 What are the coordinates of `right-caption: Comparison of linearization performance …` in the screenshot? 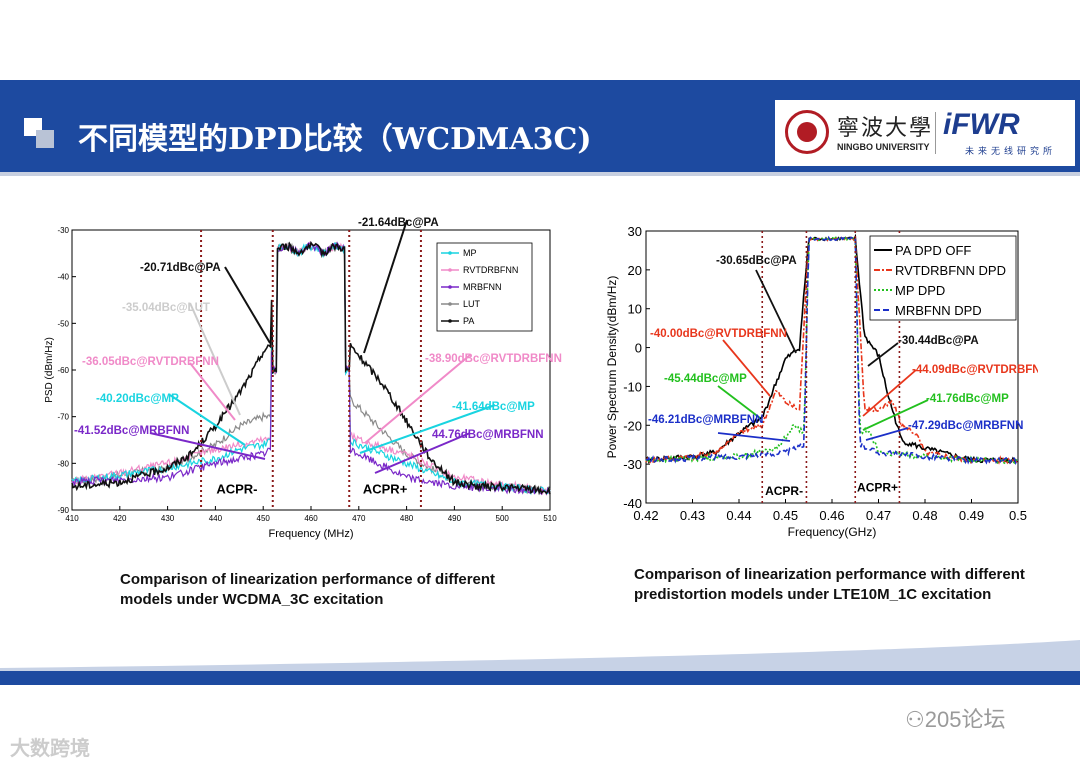 It's located at (829, 584).